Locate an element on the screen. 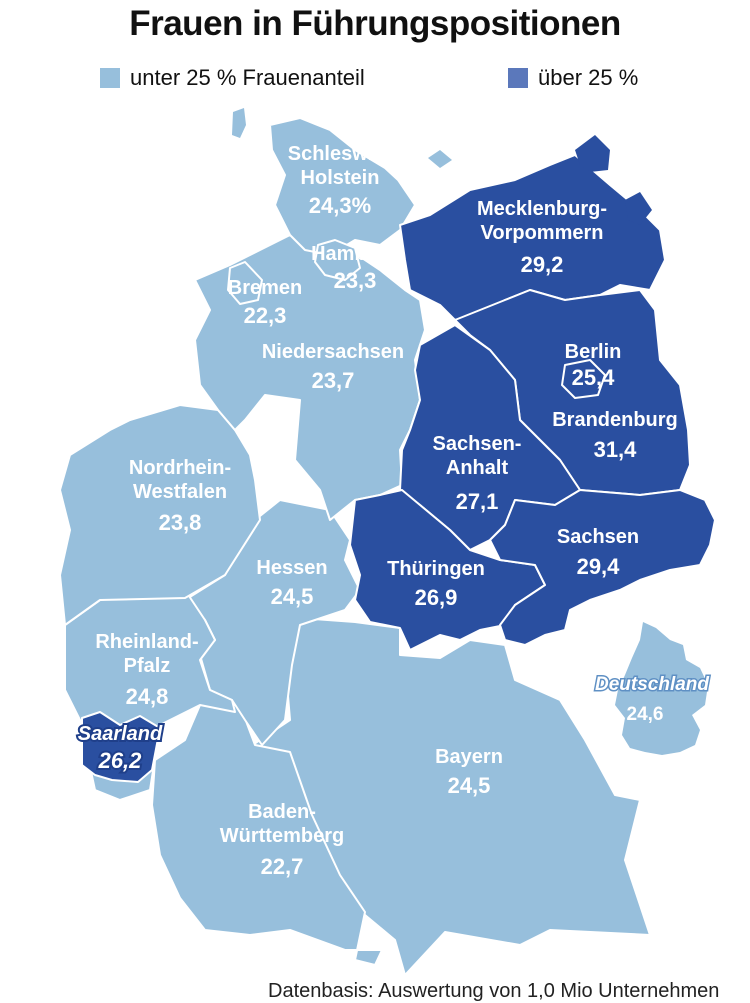  region-shape-hamburg is located at coordinates (337, 260).